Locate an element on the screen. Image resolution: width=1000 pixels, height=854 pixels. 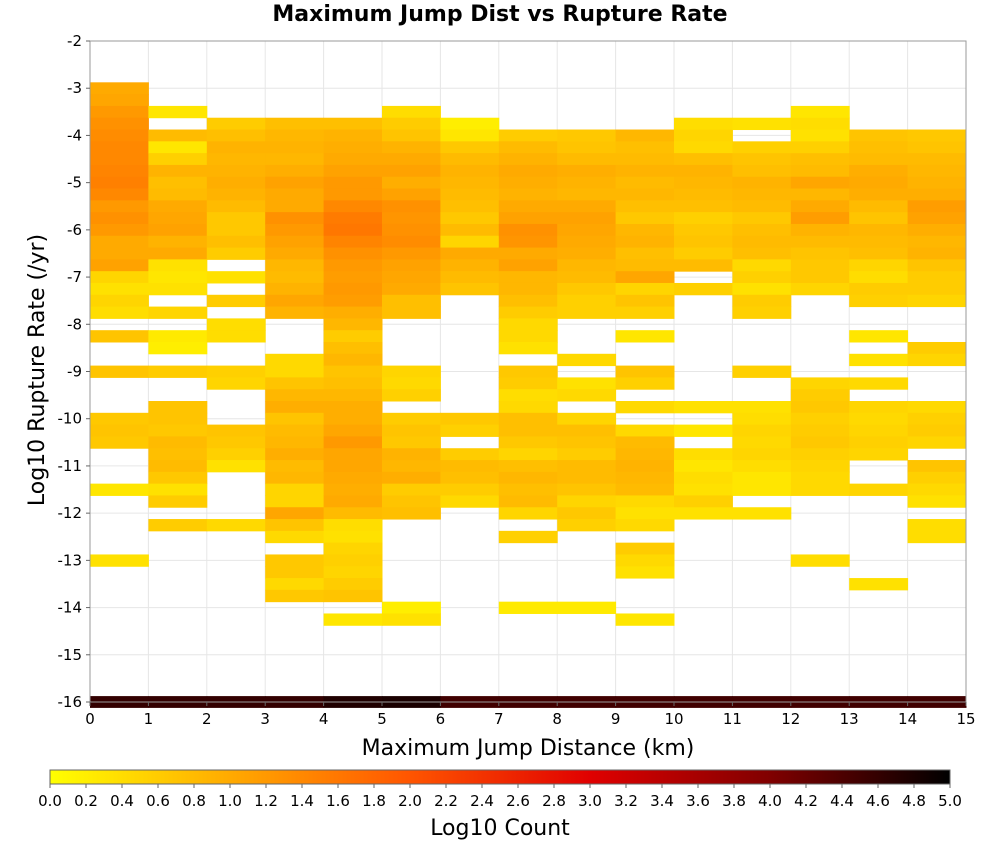
x-tick-label: 13 is located at coordinates (849, 719).